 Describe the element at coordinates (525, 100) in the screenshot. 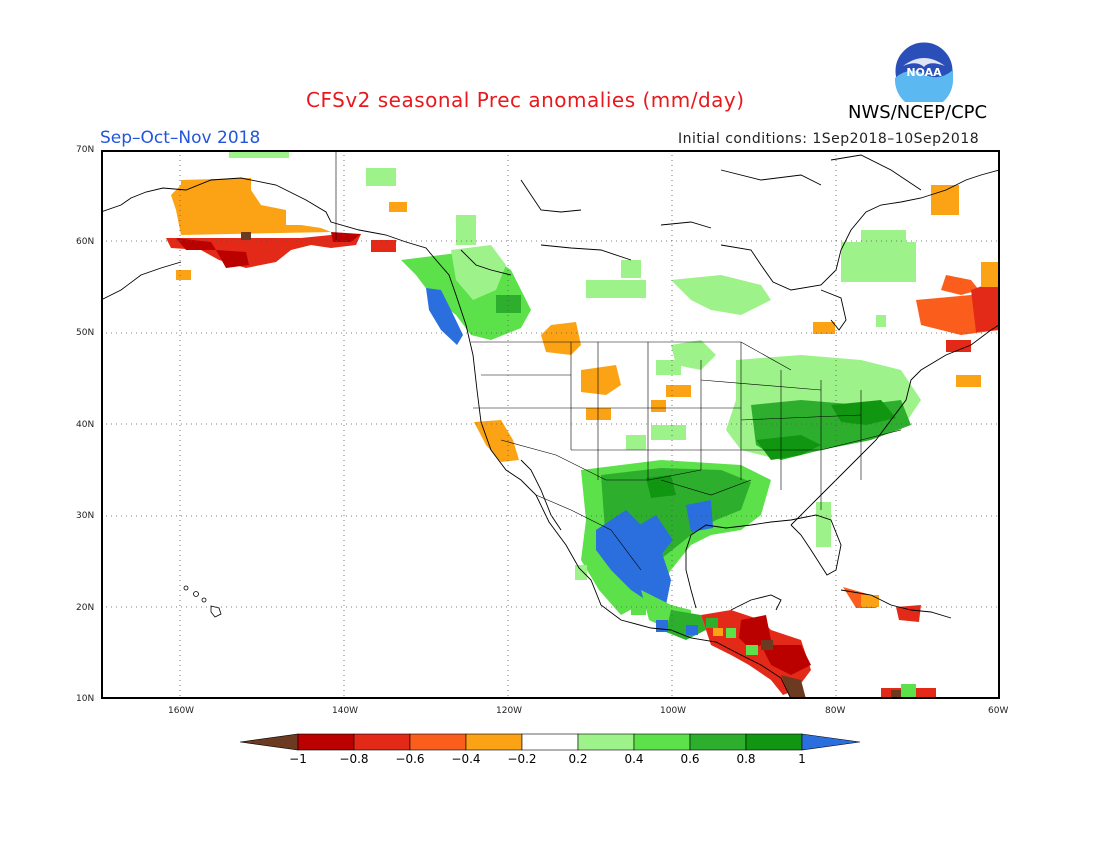

I see `map-title: CFSv2 seasonal Prec anomalies (mm/day)` at that location.